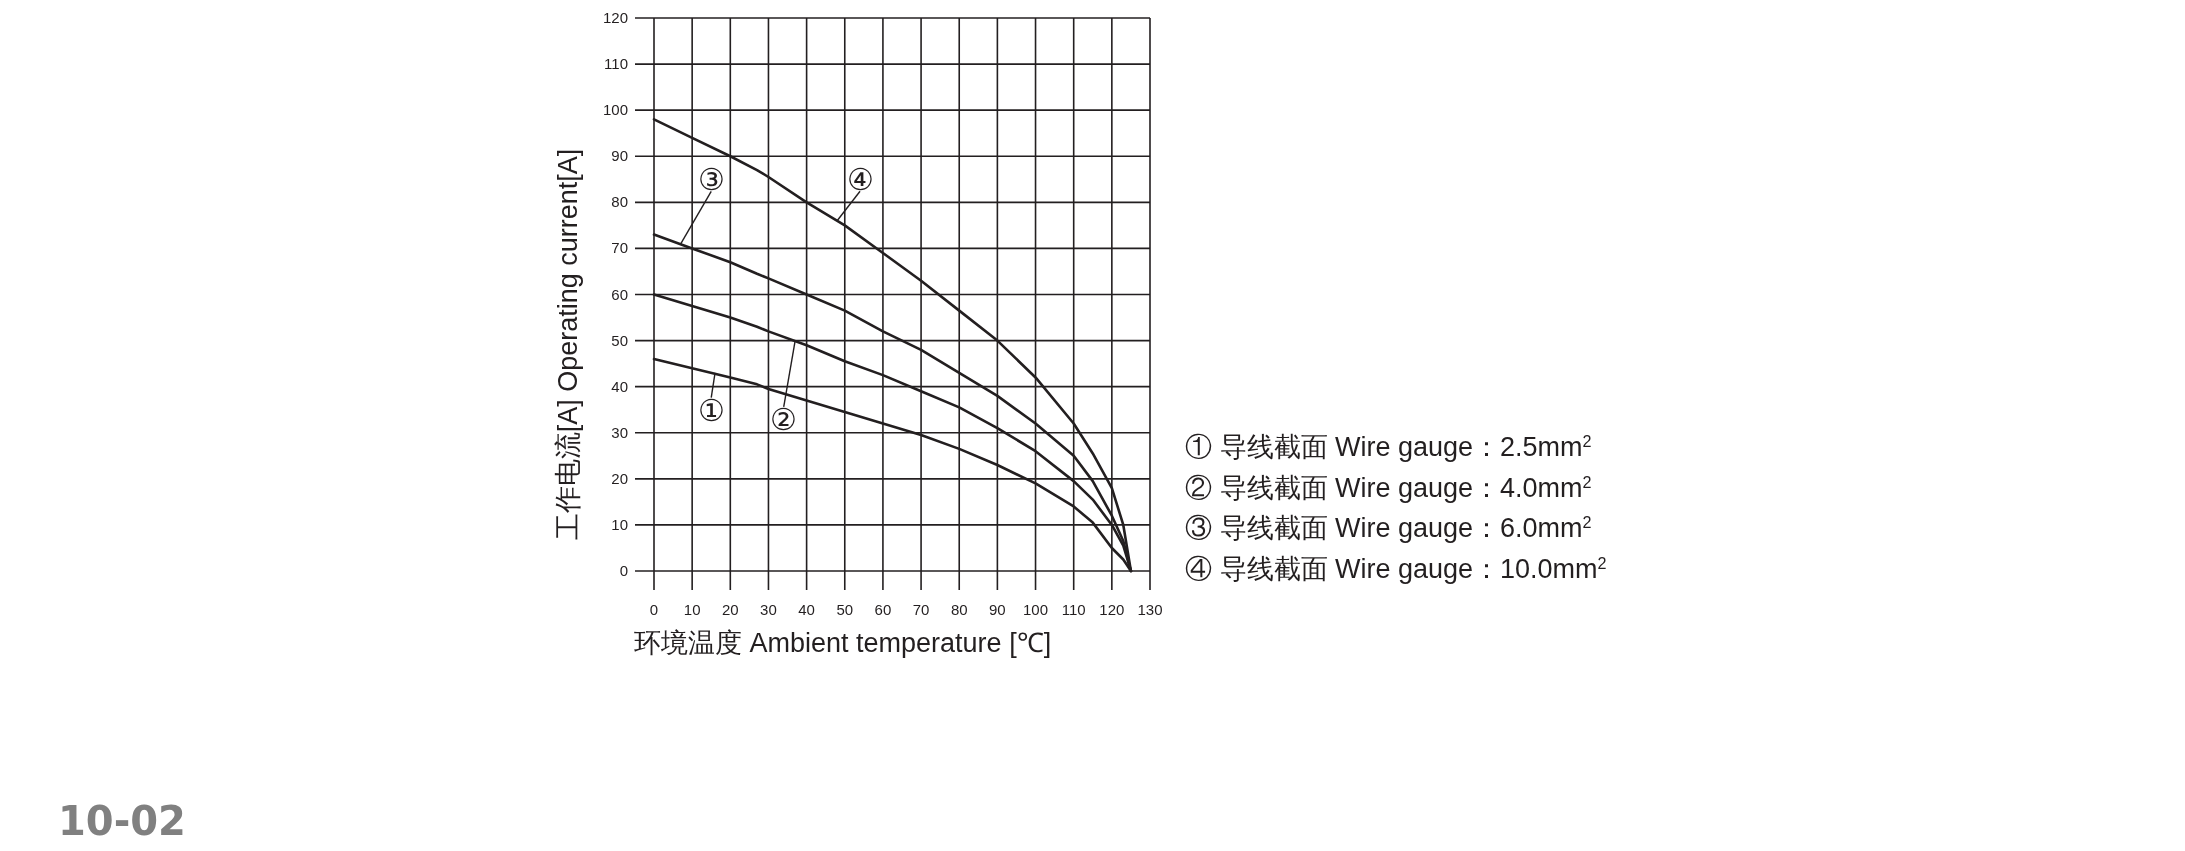 This screenshot has width=2185, height=851. I want to click on x-tick-label: 0, so click(654, 609).